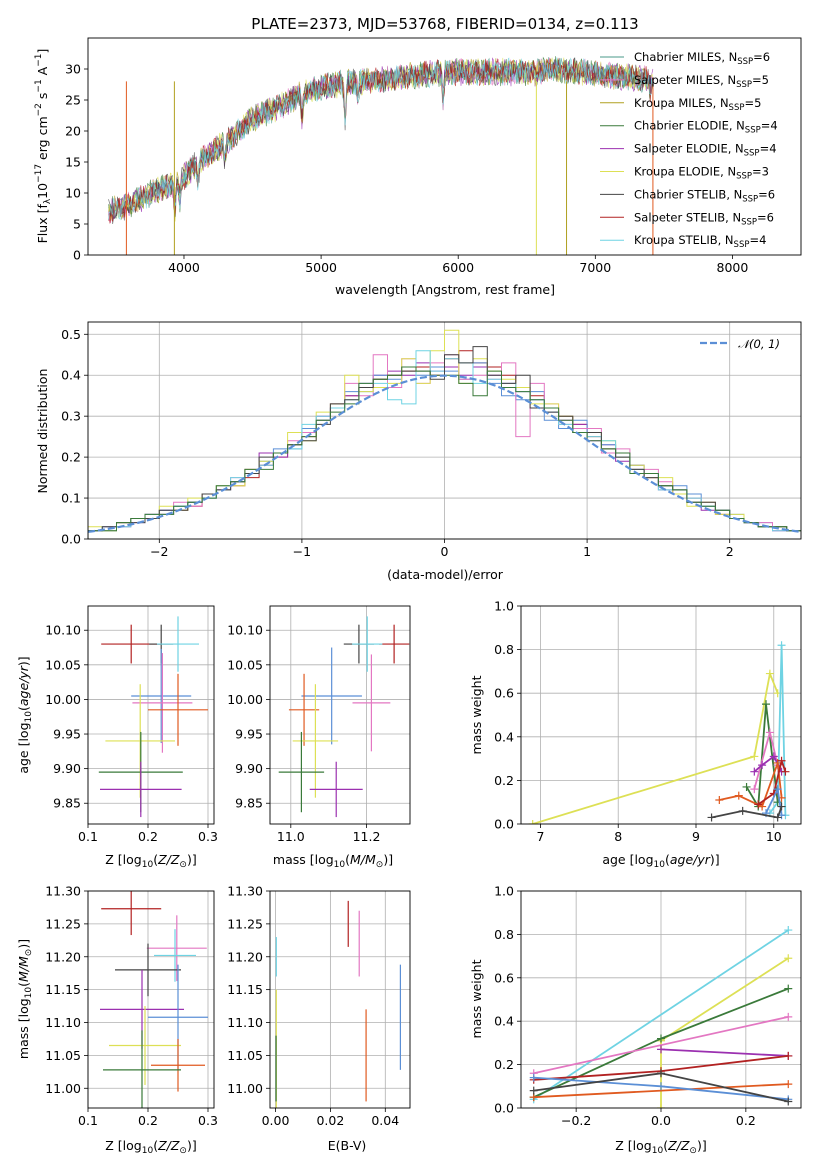 The image size is (819, 1170). Describe the element at coordinates (245, 699) in the screenshot. I see `y-tick-label: 10.00` at that location.